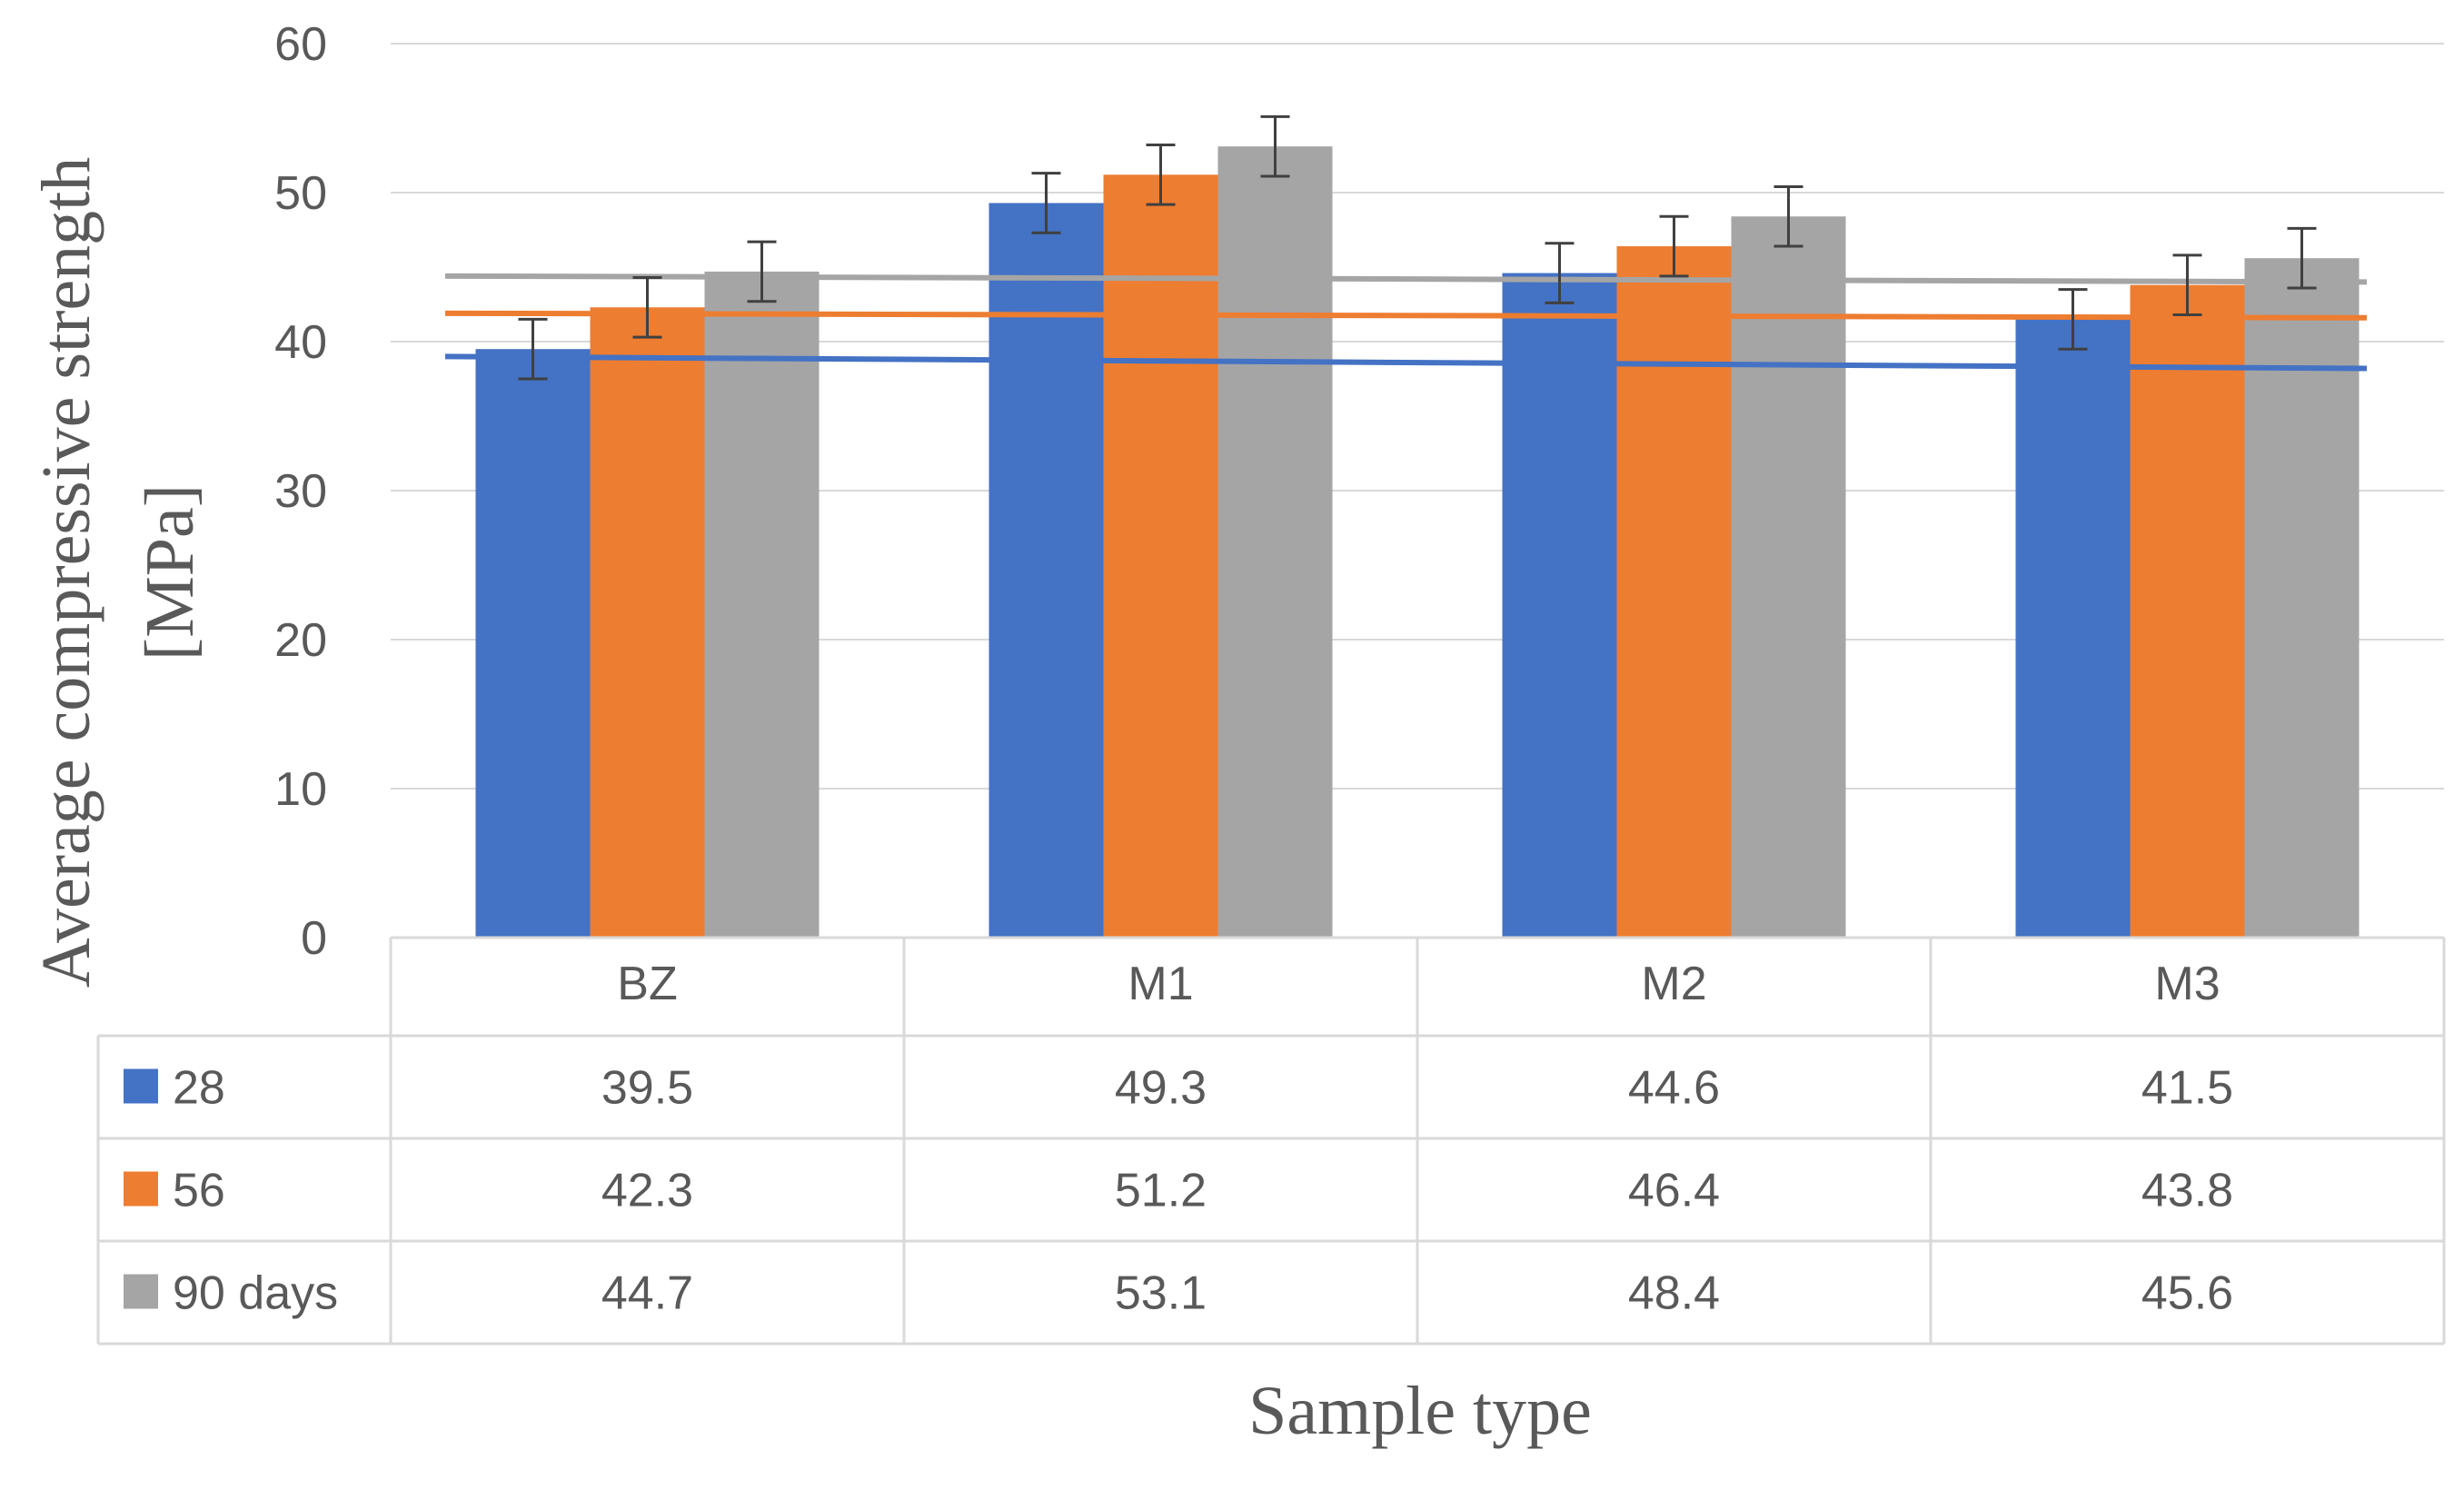 The image size is (2464, 1490). Describe the element at coordinates (1674, 1088) in the screenshot. I see `data-label: 44.6` at that location.